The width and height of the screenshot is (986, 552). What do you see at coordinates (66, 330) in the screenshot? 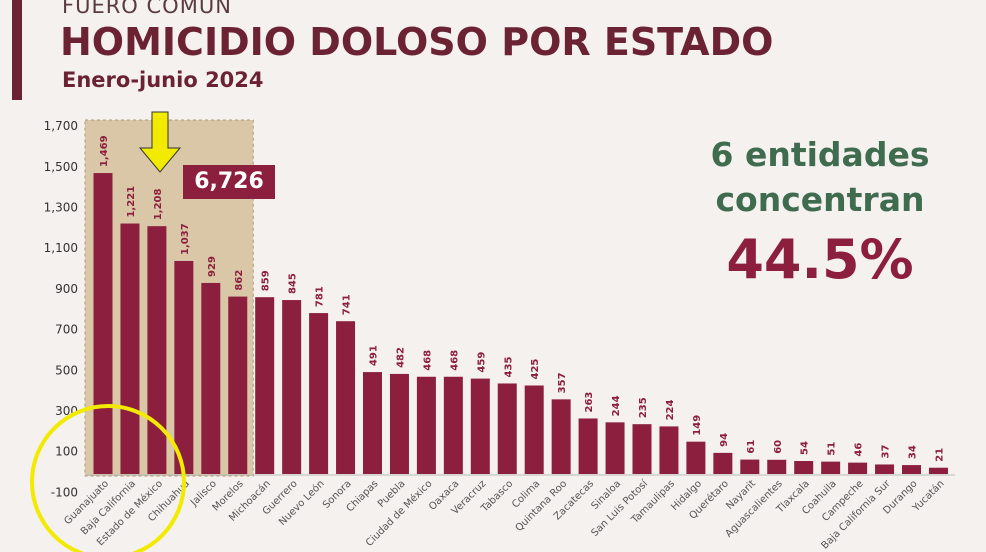
I see `y-tick-label: 700` at bounding box center [66, 330].